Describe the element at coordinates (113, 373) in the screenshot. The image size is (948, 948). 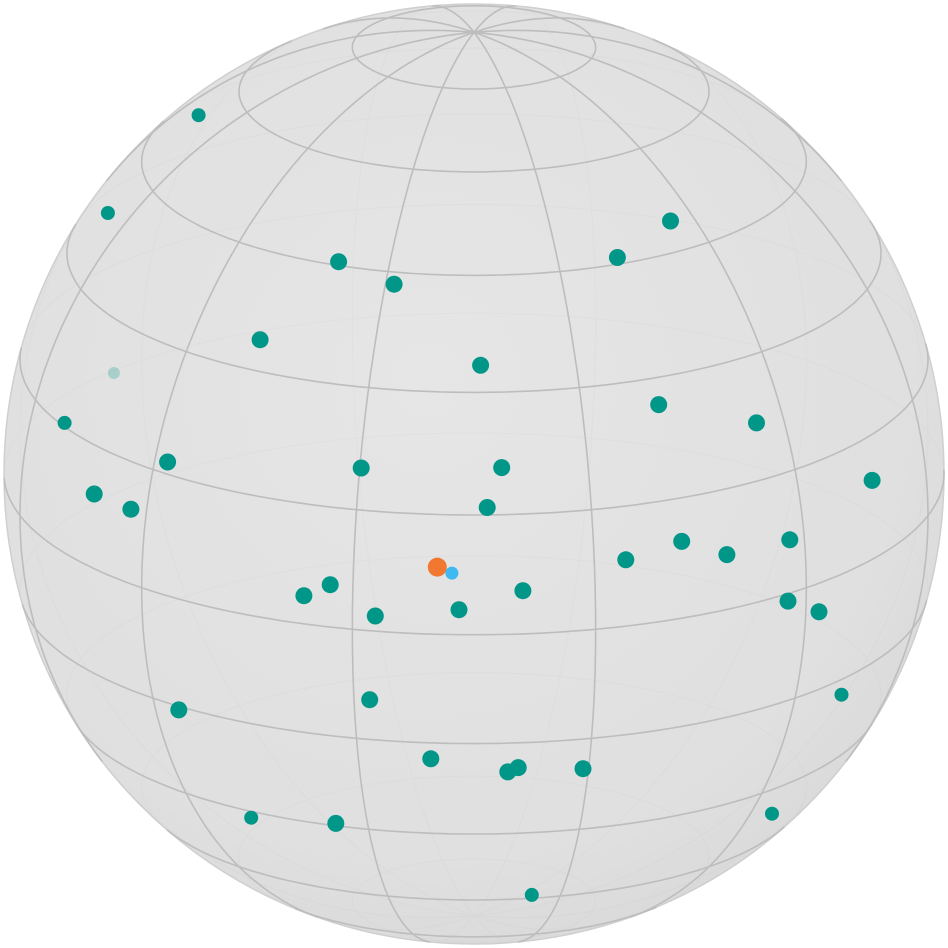
I see `data-point-far-side` at that location.